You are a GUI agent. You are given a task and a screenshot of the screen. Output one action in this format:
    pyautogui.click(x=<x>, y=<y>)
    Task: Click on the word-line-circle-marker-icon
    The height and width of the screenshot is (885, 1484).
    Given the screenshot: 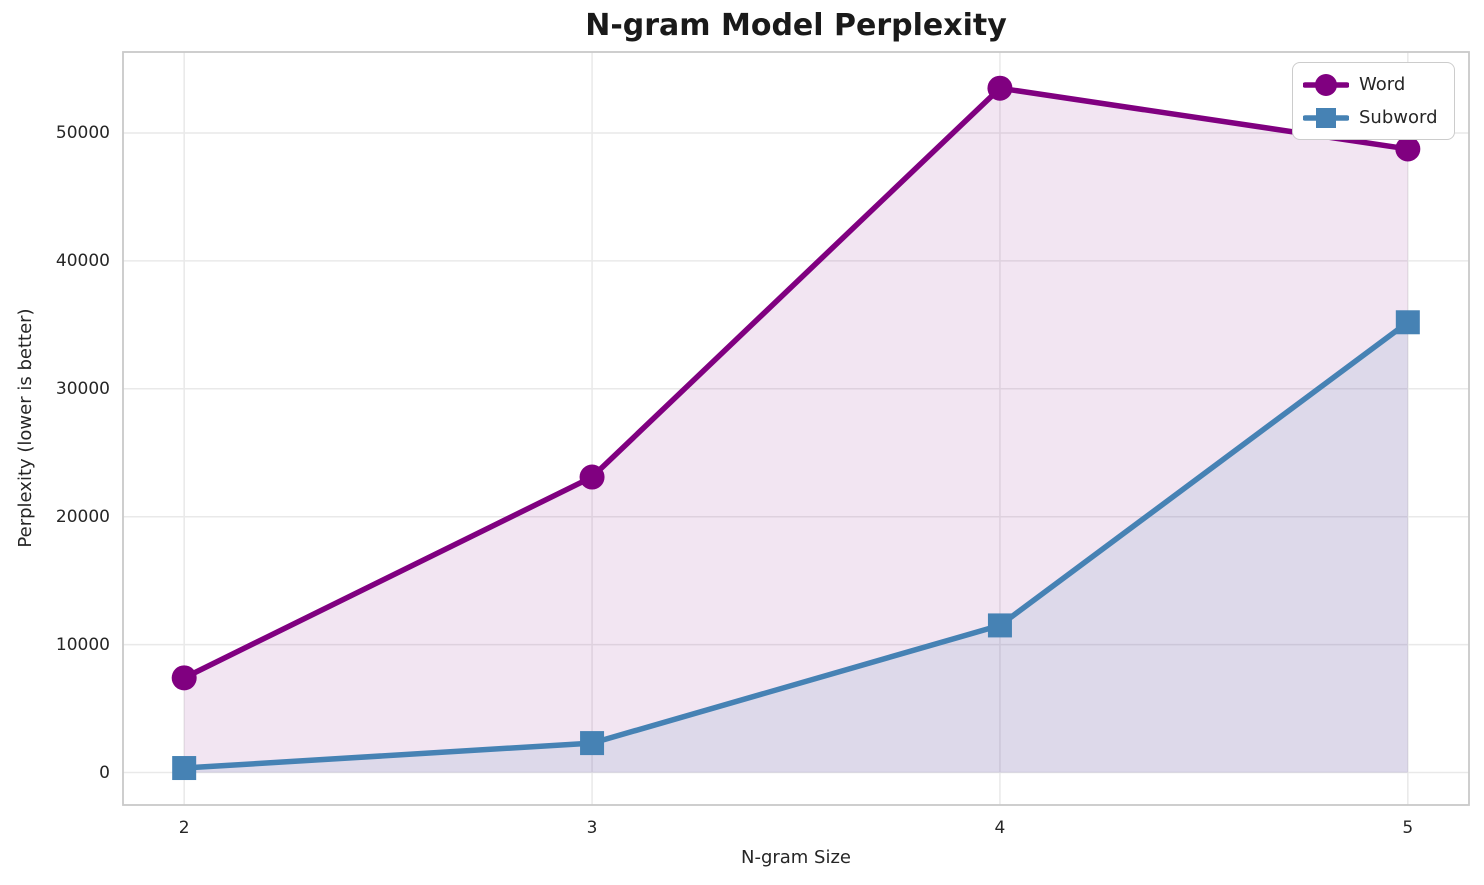 What is the action you would take?
    pyautogui.click(x=1326, y=84)
    